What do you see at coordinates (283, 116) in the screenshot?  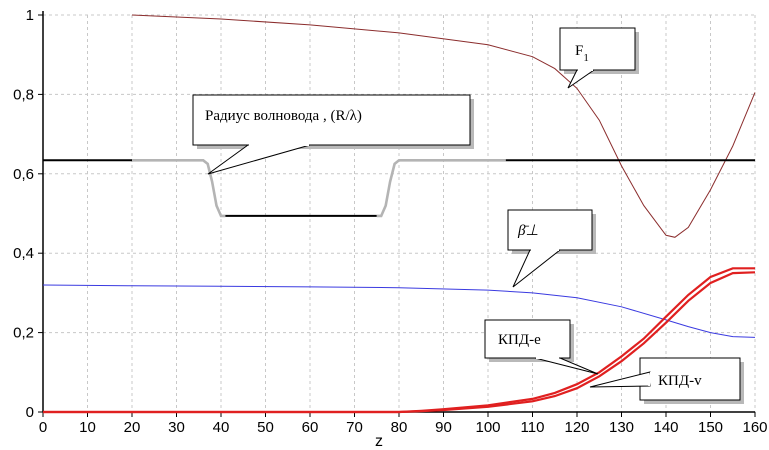 I see `callout-label-radius: Радиус волновода , (R/λ)` at bounding box center [283, 116].